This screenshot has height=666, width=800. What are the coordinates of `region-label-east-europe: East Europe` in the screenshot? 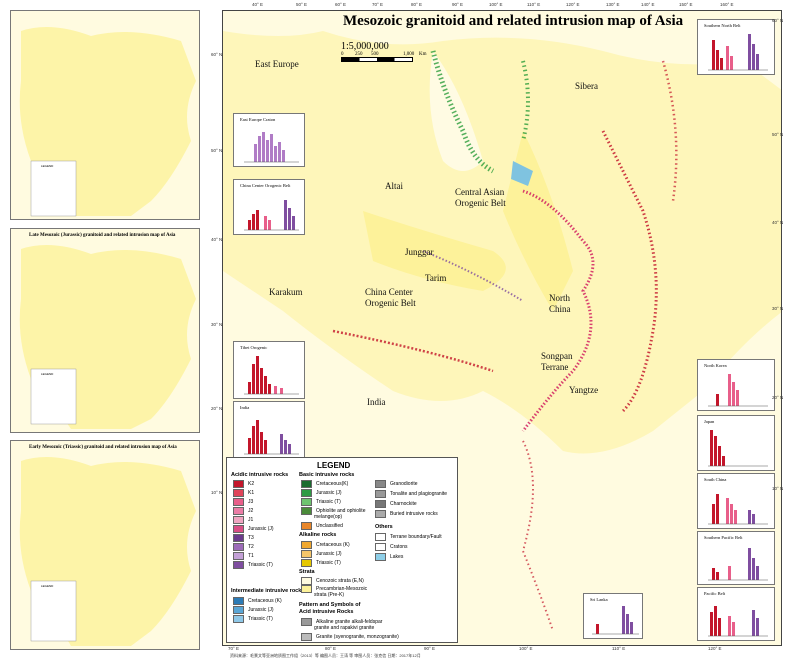 It's located at (277, 64).